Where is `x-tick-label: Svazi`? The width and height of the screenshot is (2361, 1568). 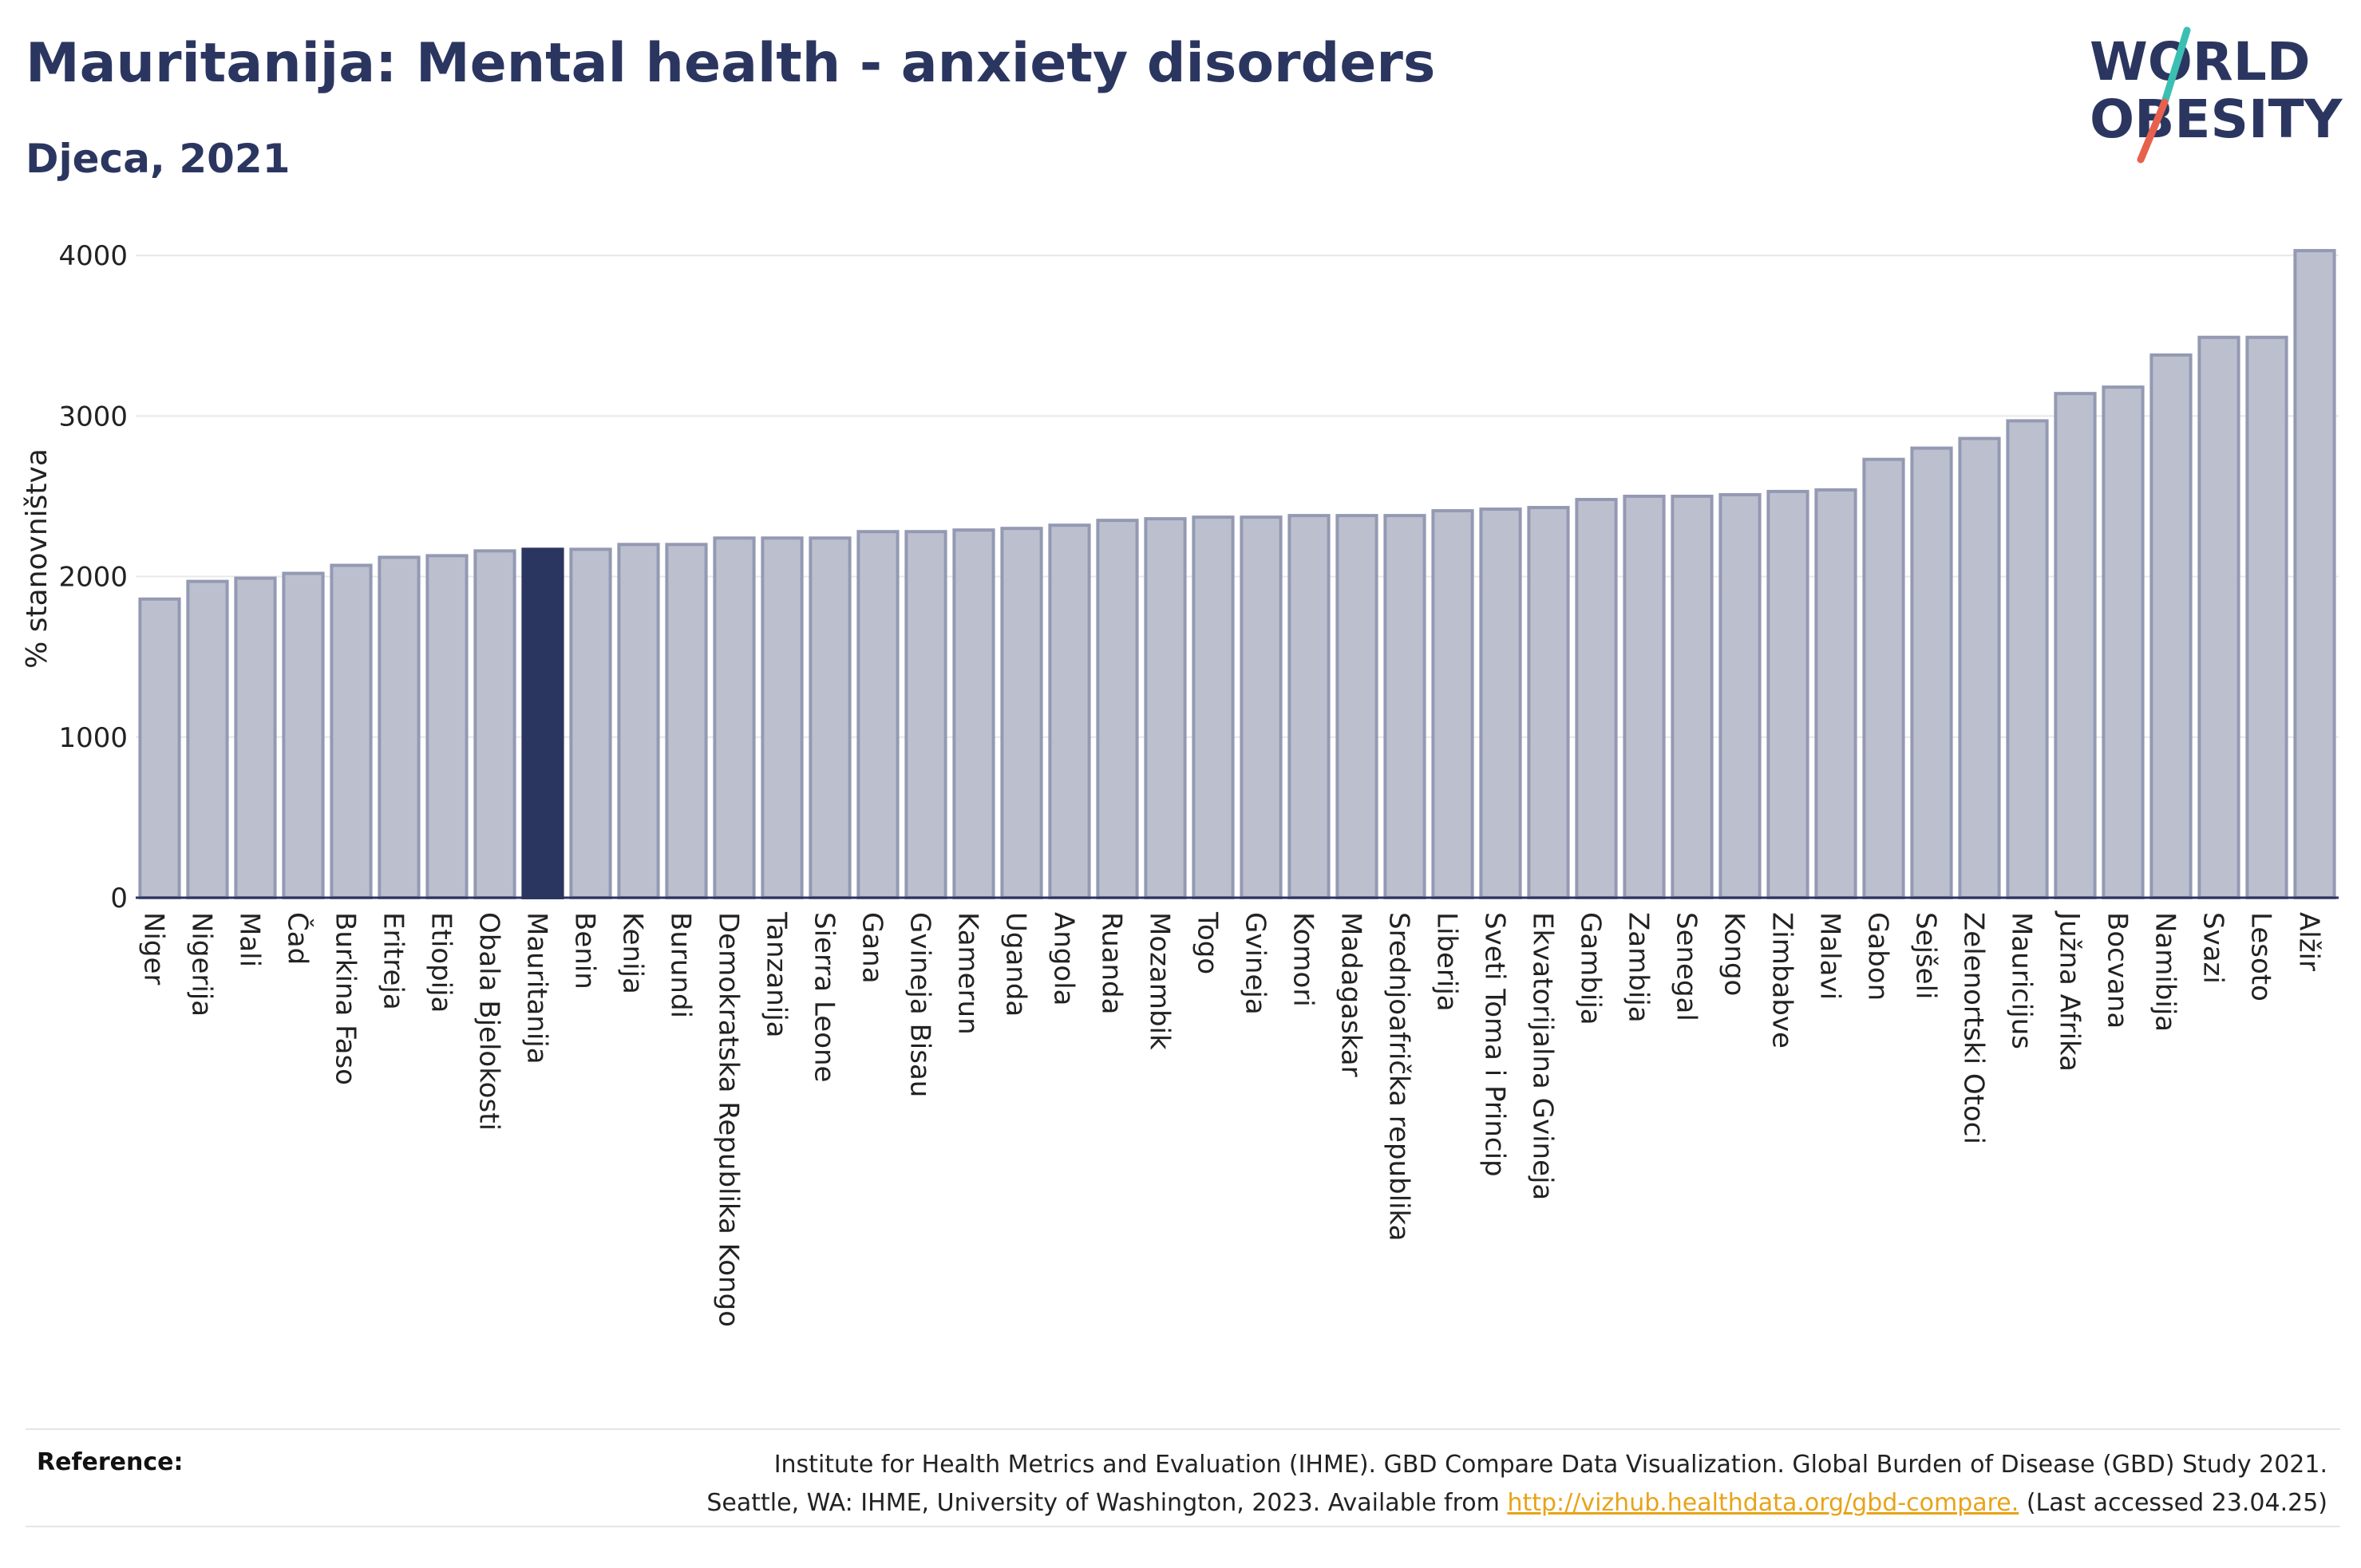 x-tick-label: Svazi is located at coordinates (2213, 948).